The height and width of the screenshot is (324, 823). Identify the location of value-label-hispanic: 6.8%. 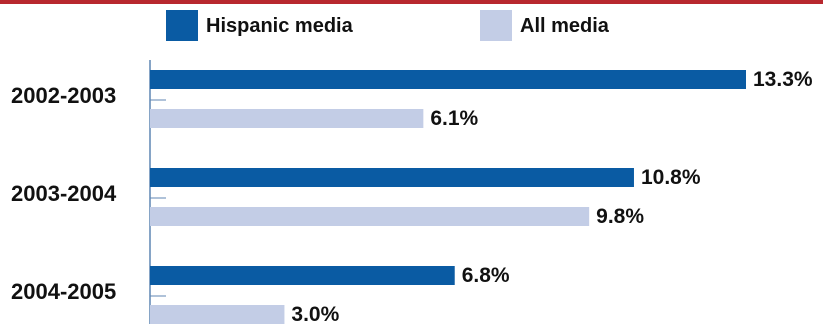
(486, 275).